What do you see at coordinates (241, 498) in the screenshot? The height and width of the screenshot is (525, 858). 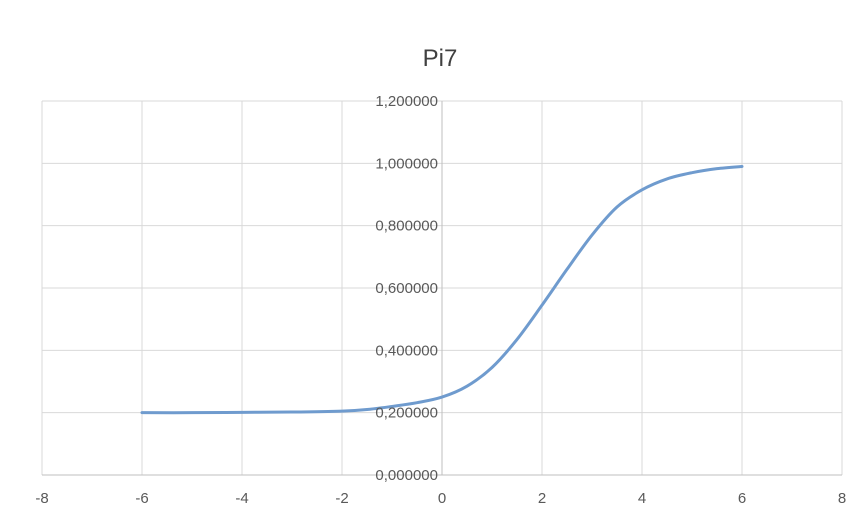 I see `x-tick-label: -4` at bounding box center [241, 498].